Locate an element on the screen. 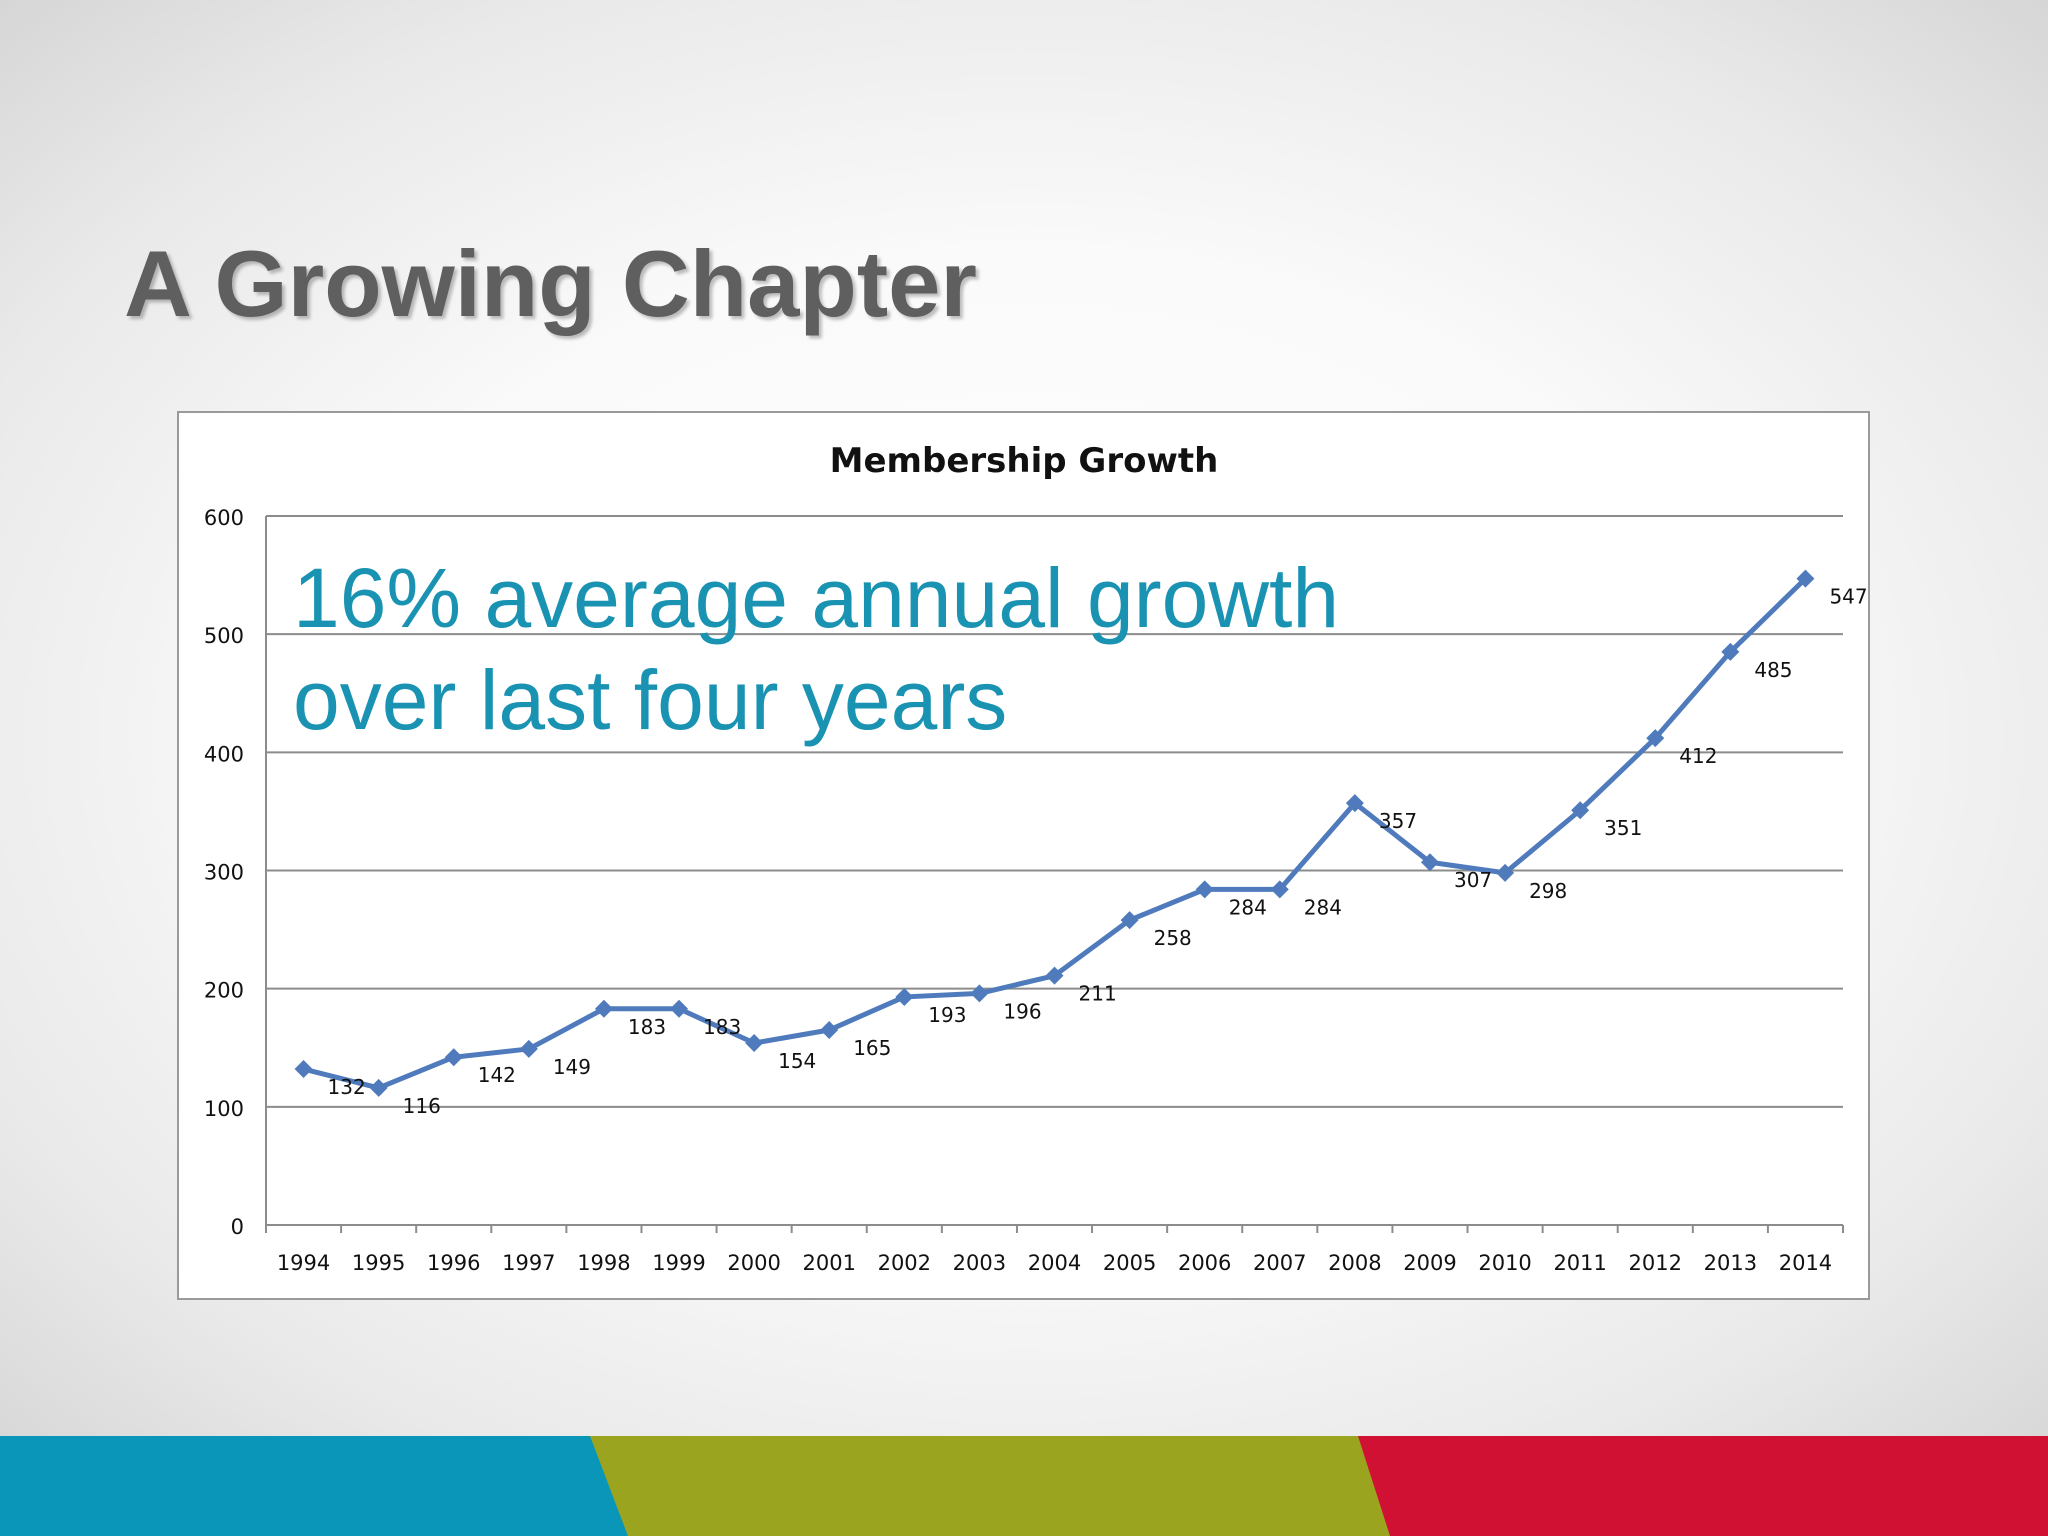 The height and width of the screenshot is (1536, 2048). y-tick-label: 600 is located at coordinates (224, 518).